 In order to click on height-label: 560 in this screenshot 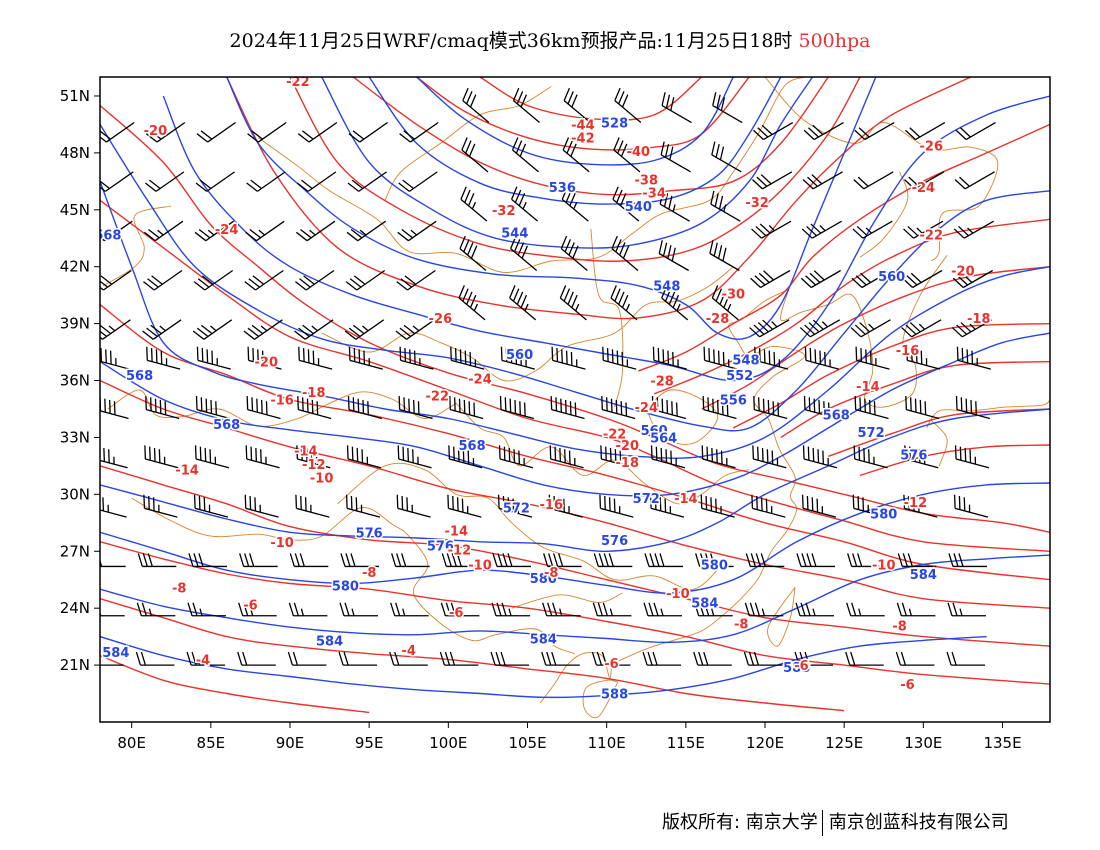, I will do `click(519, 355)`.